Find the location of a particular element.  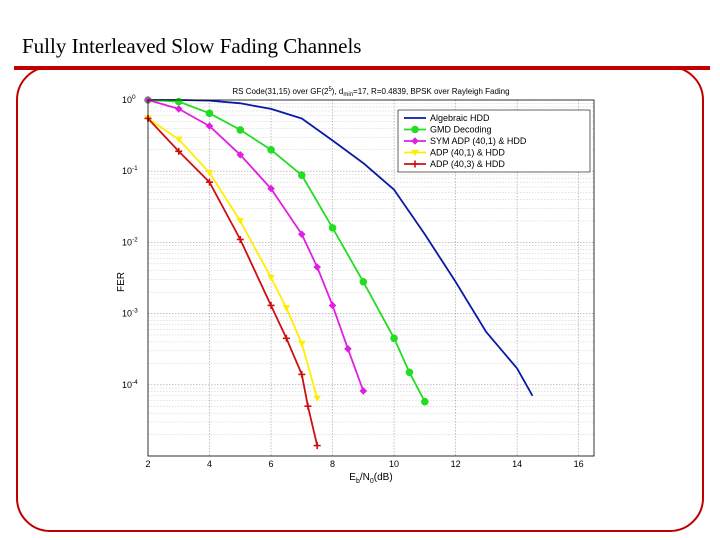

legend-item: Algebraic HDD is located at coordinates (447, 118).